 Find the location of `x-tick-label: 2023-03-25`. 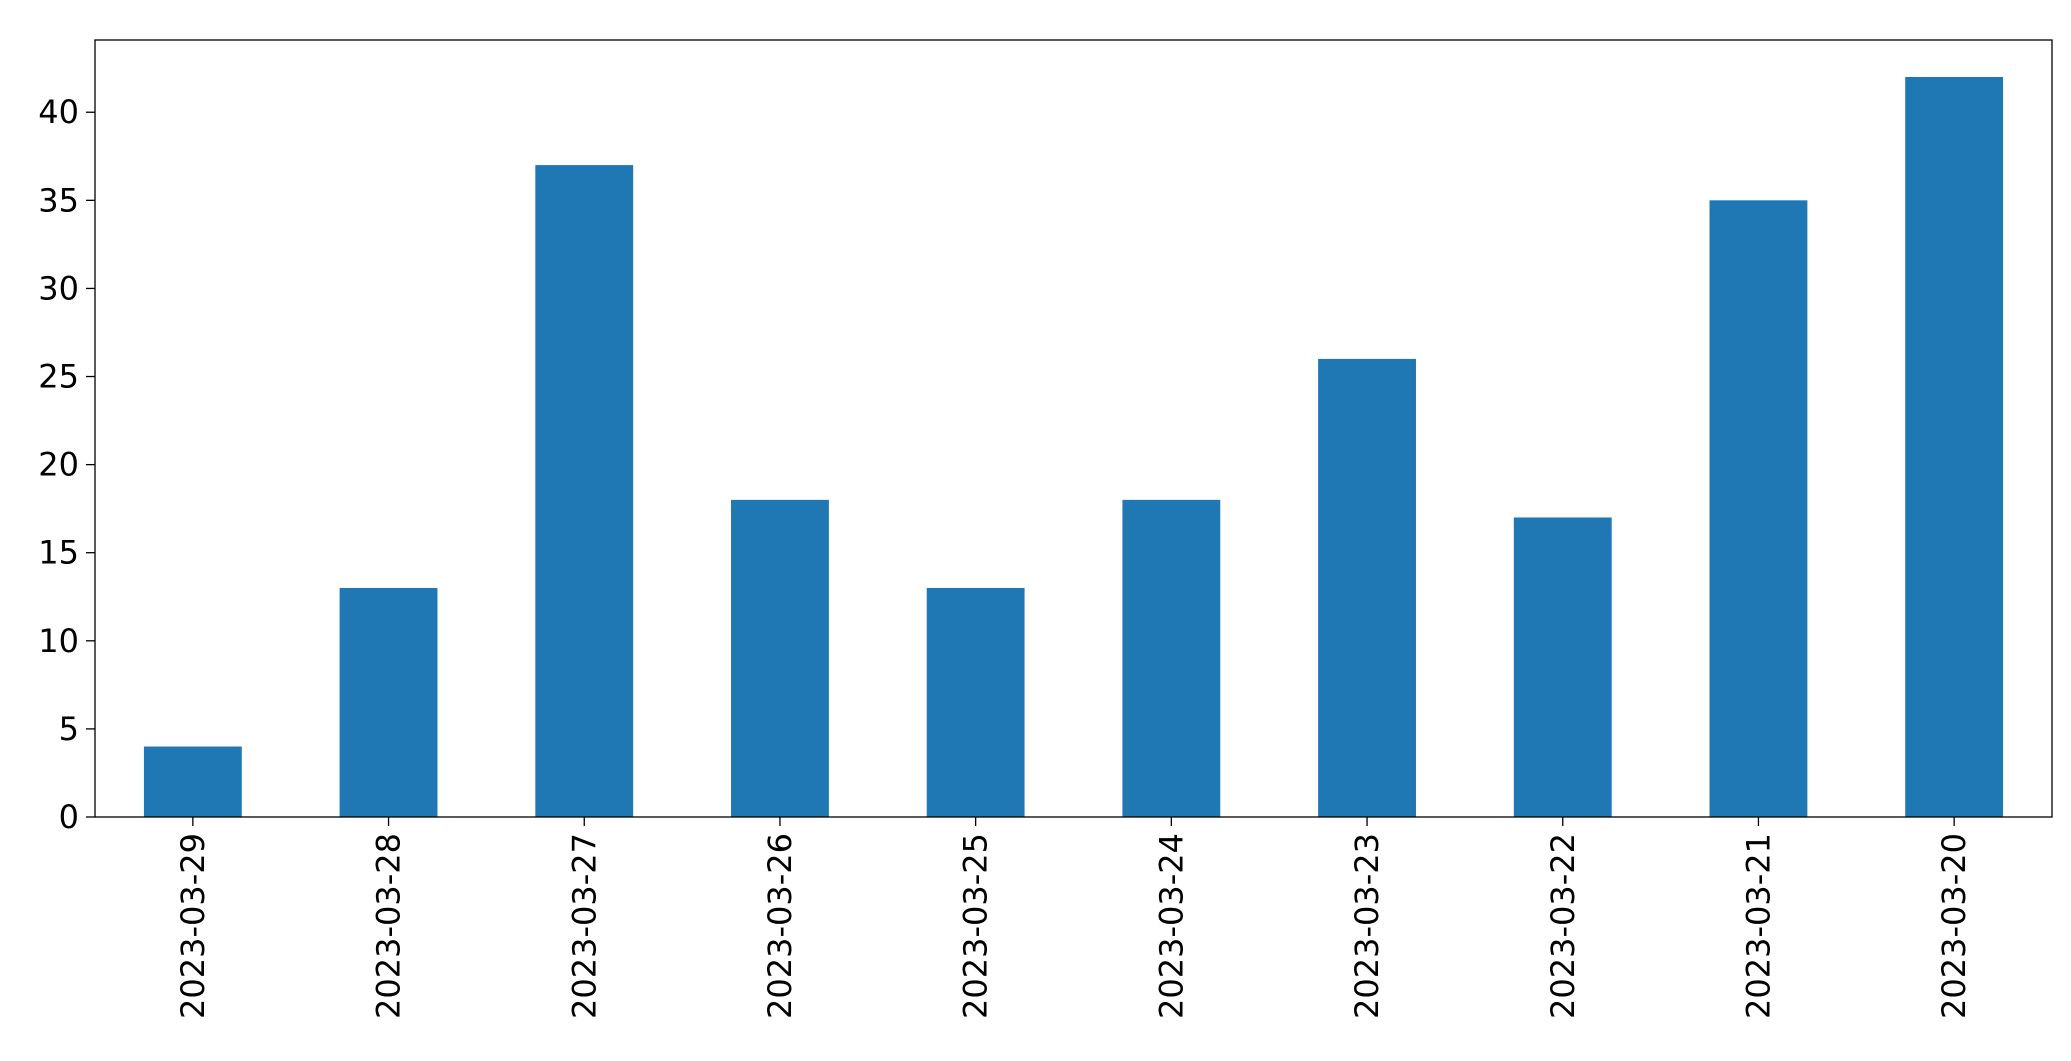

x-tick-label: 2023-03-25 is located at coordinates (976, 926).